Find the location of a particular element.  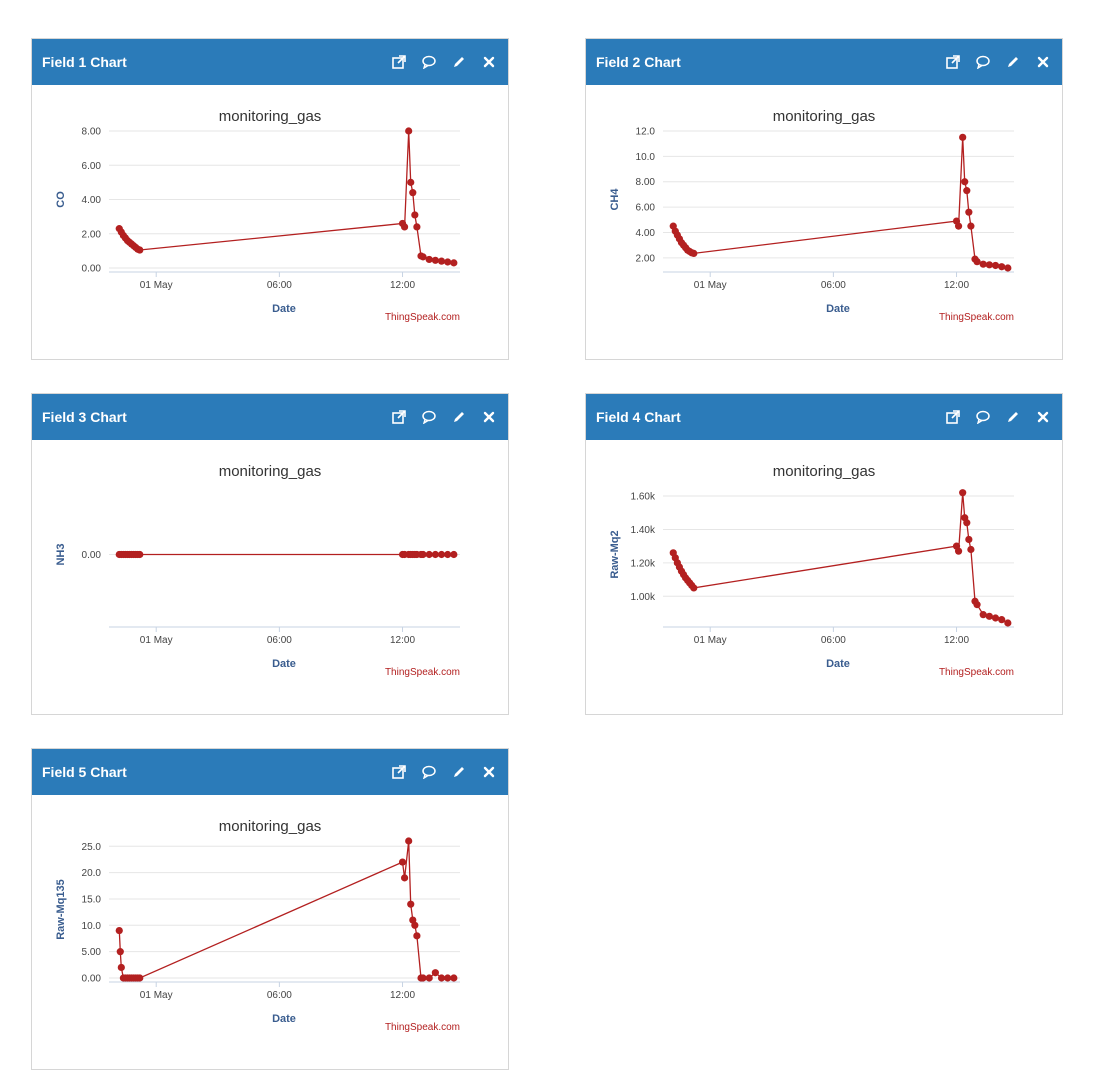

y-tick-label: 5.00 is located at coordinates (92, 952).